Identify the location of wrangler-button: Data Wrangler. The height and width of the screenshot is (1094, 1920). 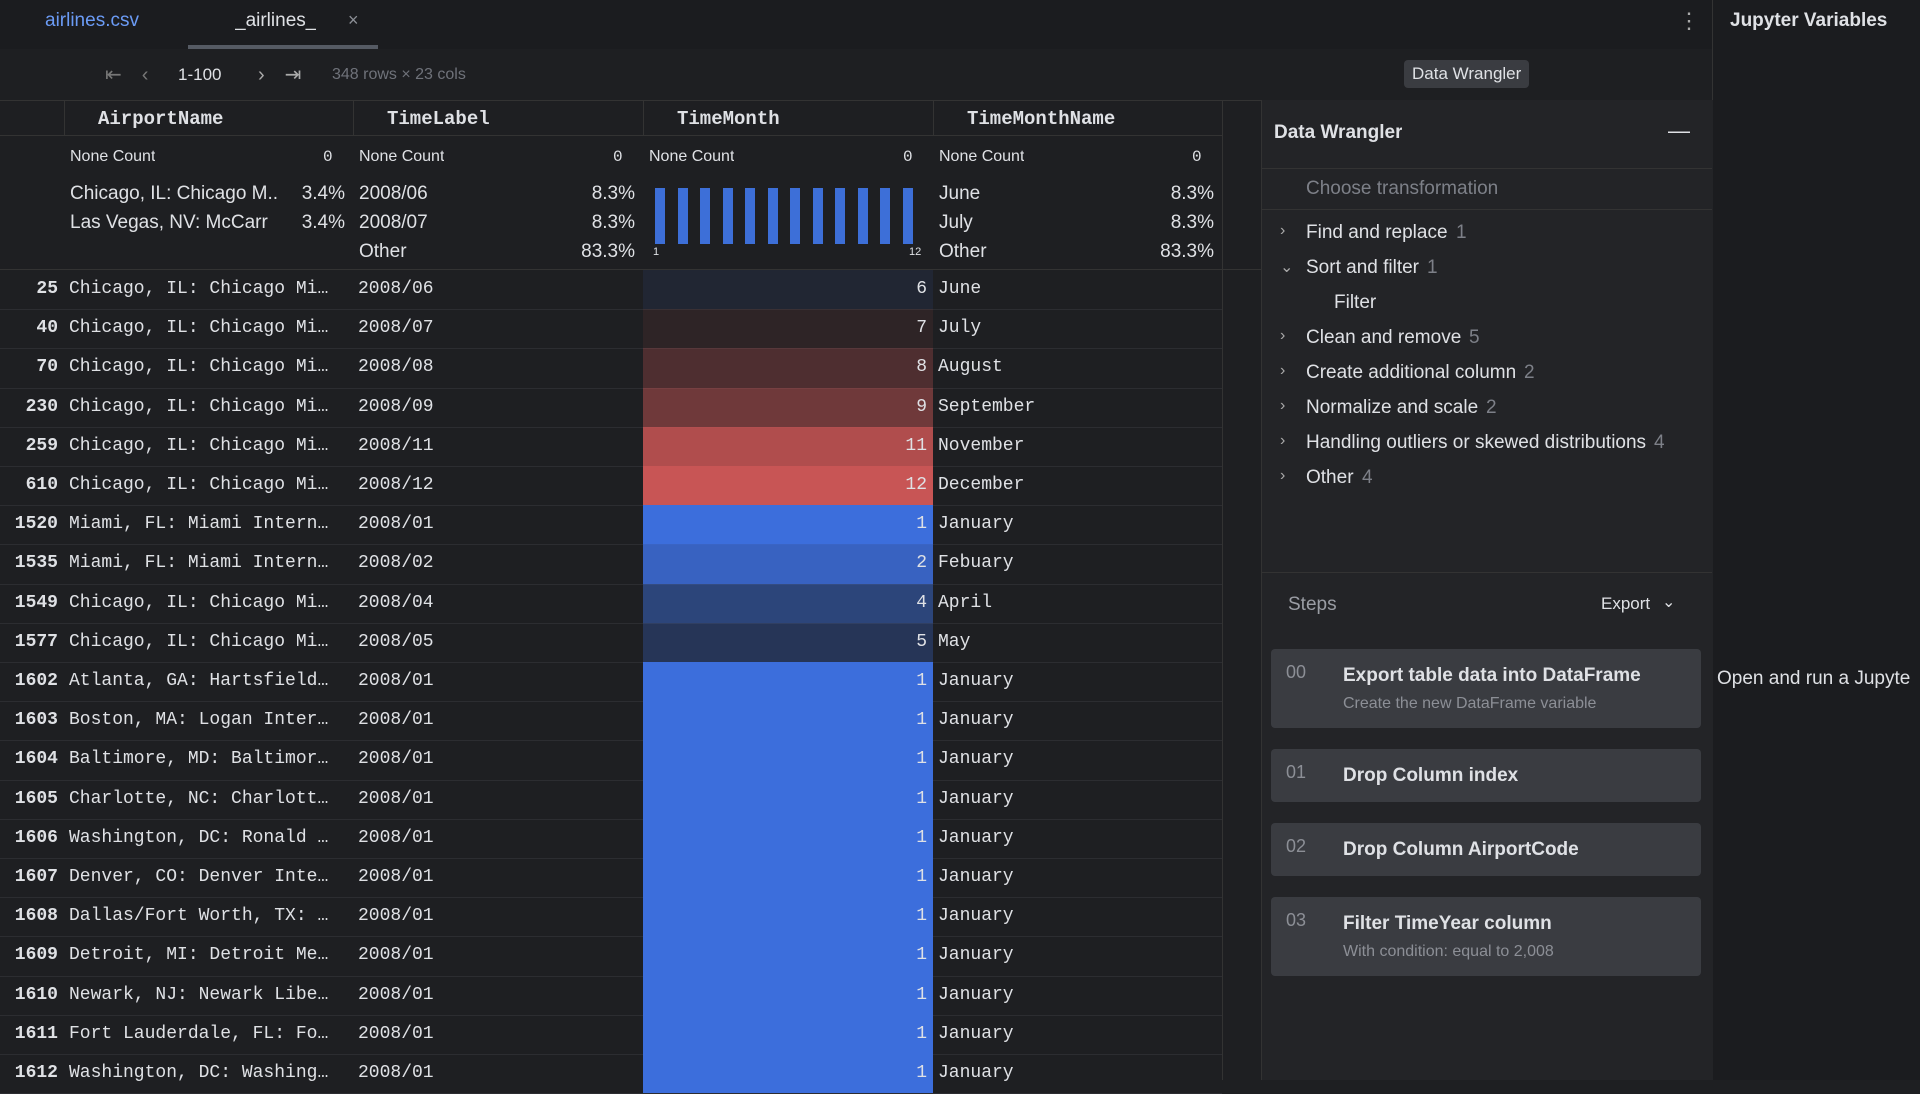
(1467, 74).